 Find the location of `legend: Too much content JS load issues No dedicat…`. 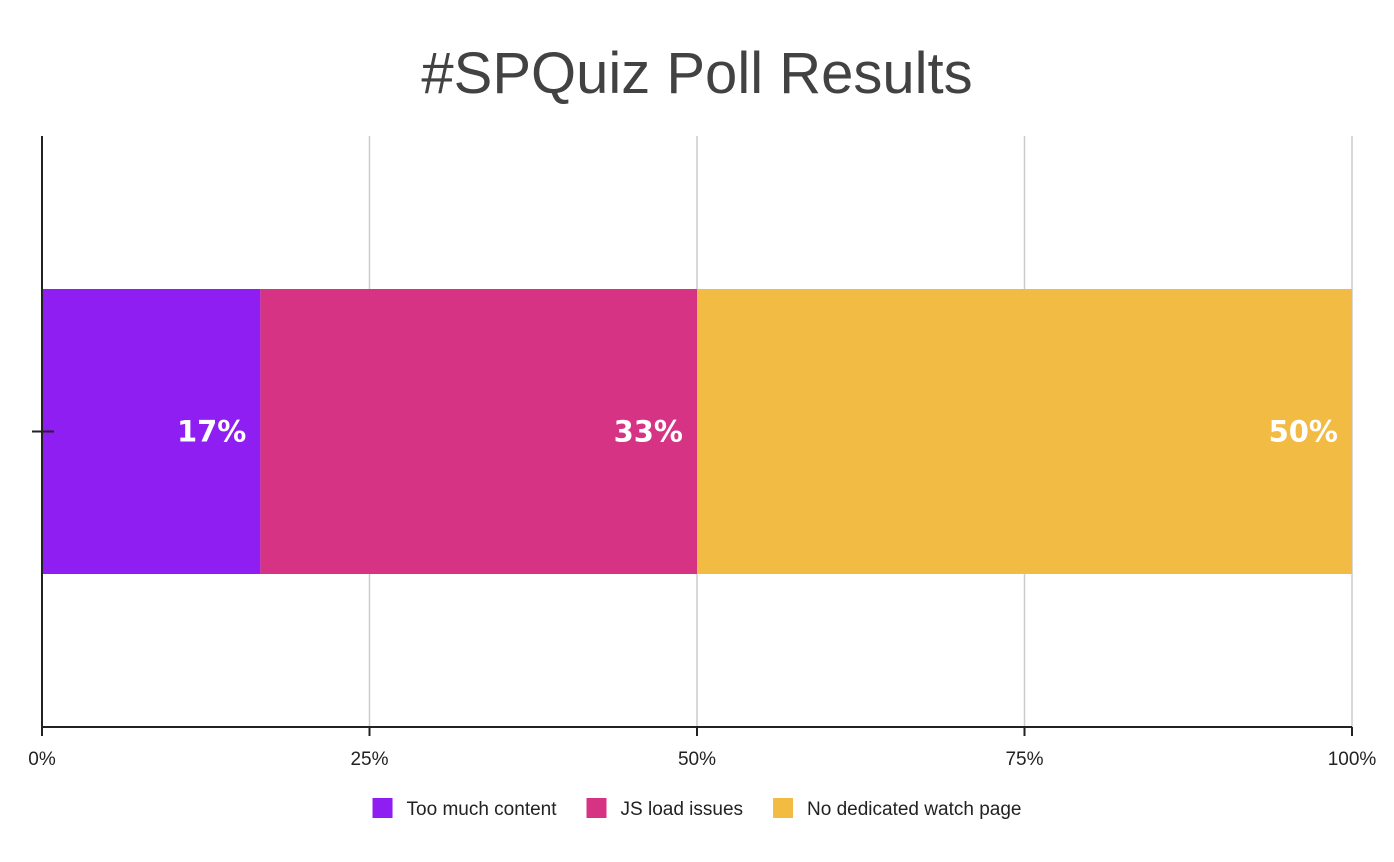

legend: Too much content JS load issues No dedicat… is located at coordinates (696, 809).